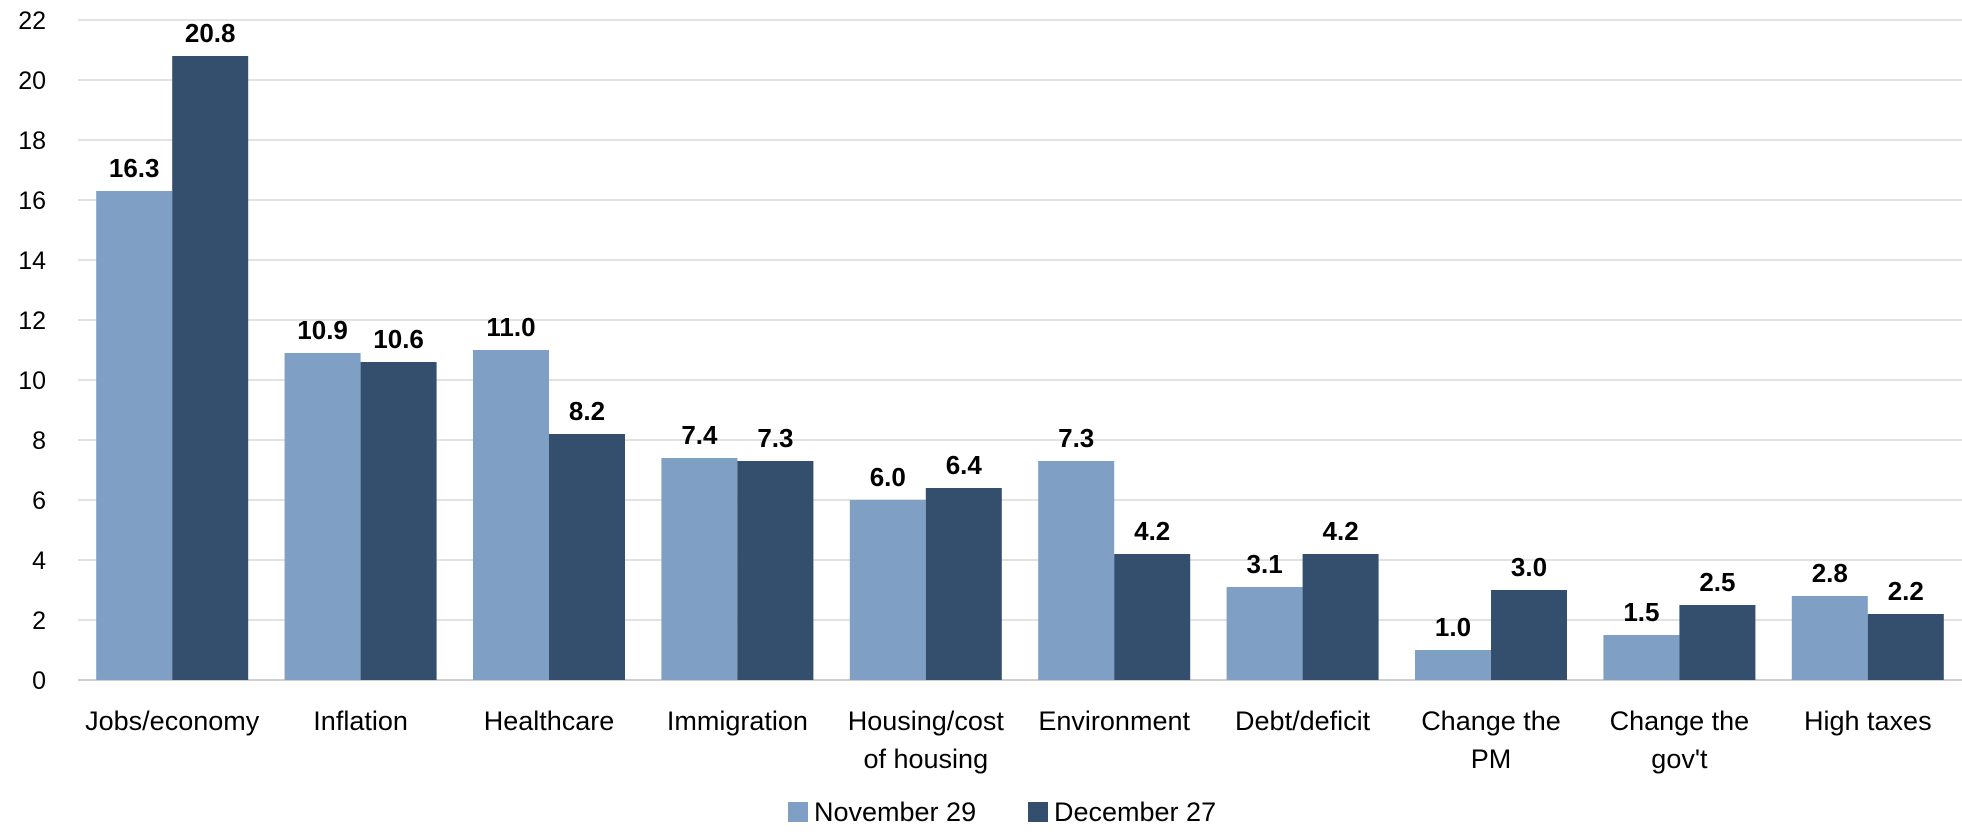 The height and width of the screenshot is (838, 1962). Describe the element at coordinates (1491, 759) in the screenshot. I see `x-category-label: PM` at that location.